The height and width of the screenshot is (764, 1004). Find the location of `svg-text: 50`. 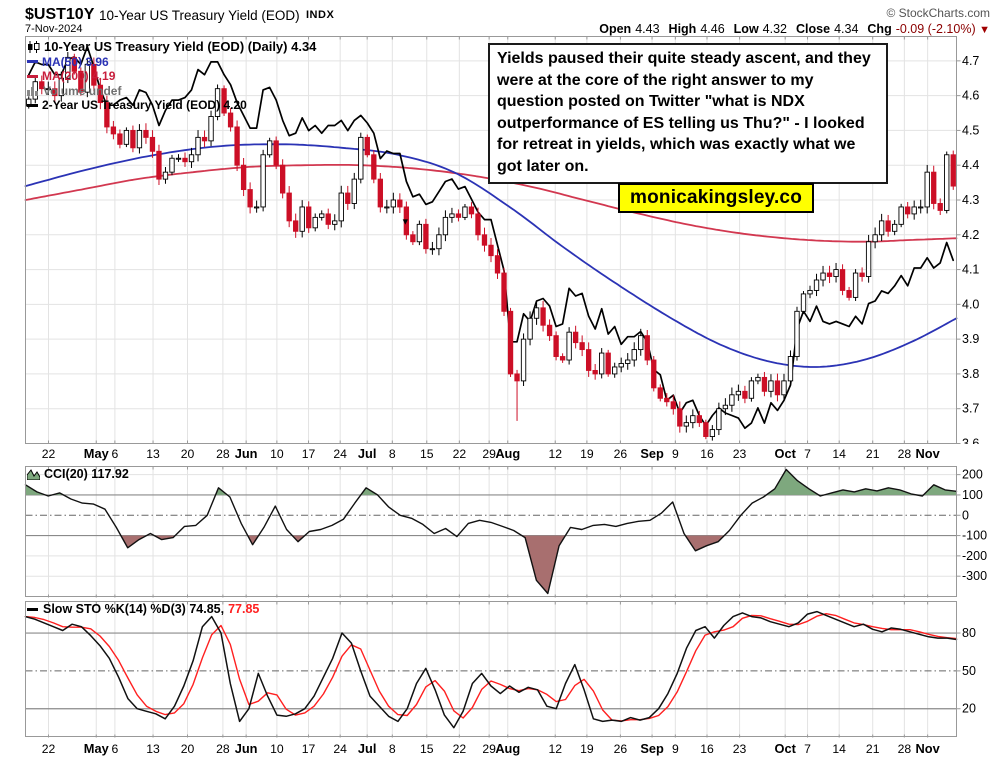

svg-text: 50 is located at coordinates (969, 671).